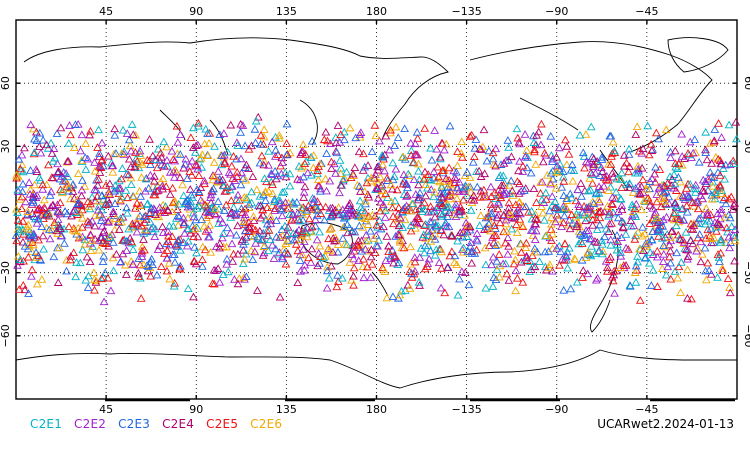 This screenshot has height=450, width=750. I want to click on bottom-longitude-label: 90, so click(196, 409).